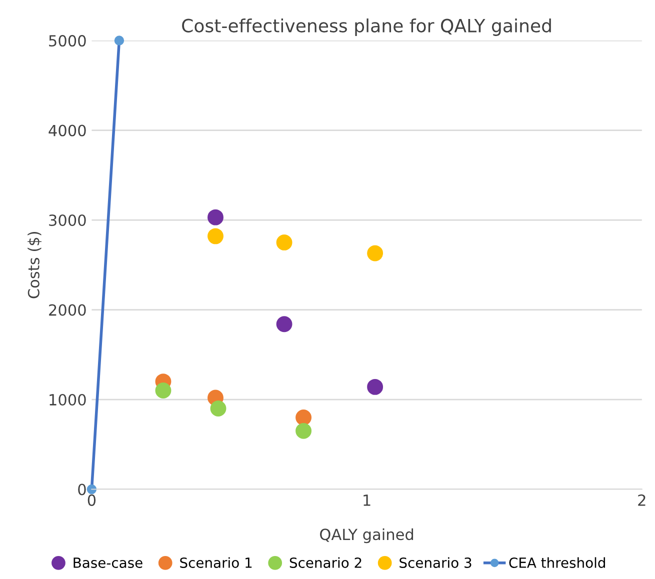 Image resolution: width=655 pixels, height=579 pixels. I want to click on y-tick-label: 3000, so click(67, 220).